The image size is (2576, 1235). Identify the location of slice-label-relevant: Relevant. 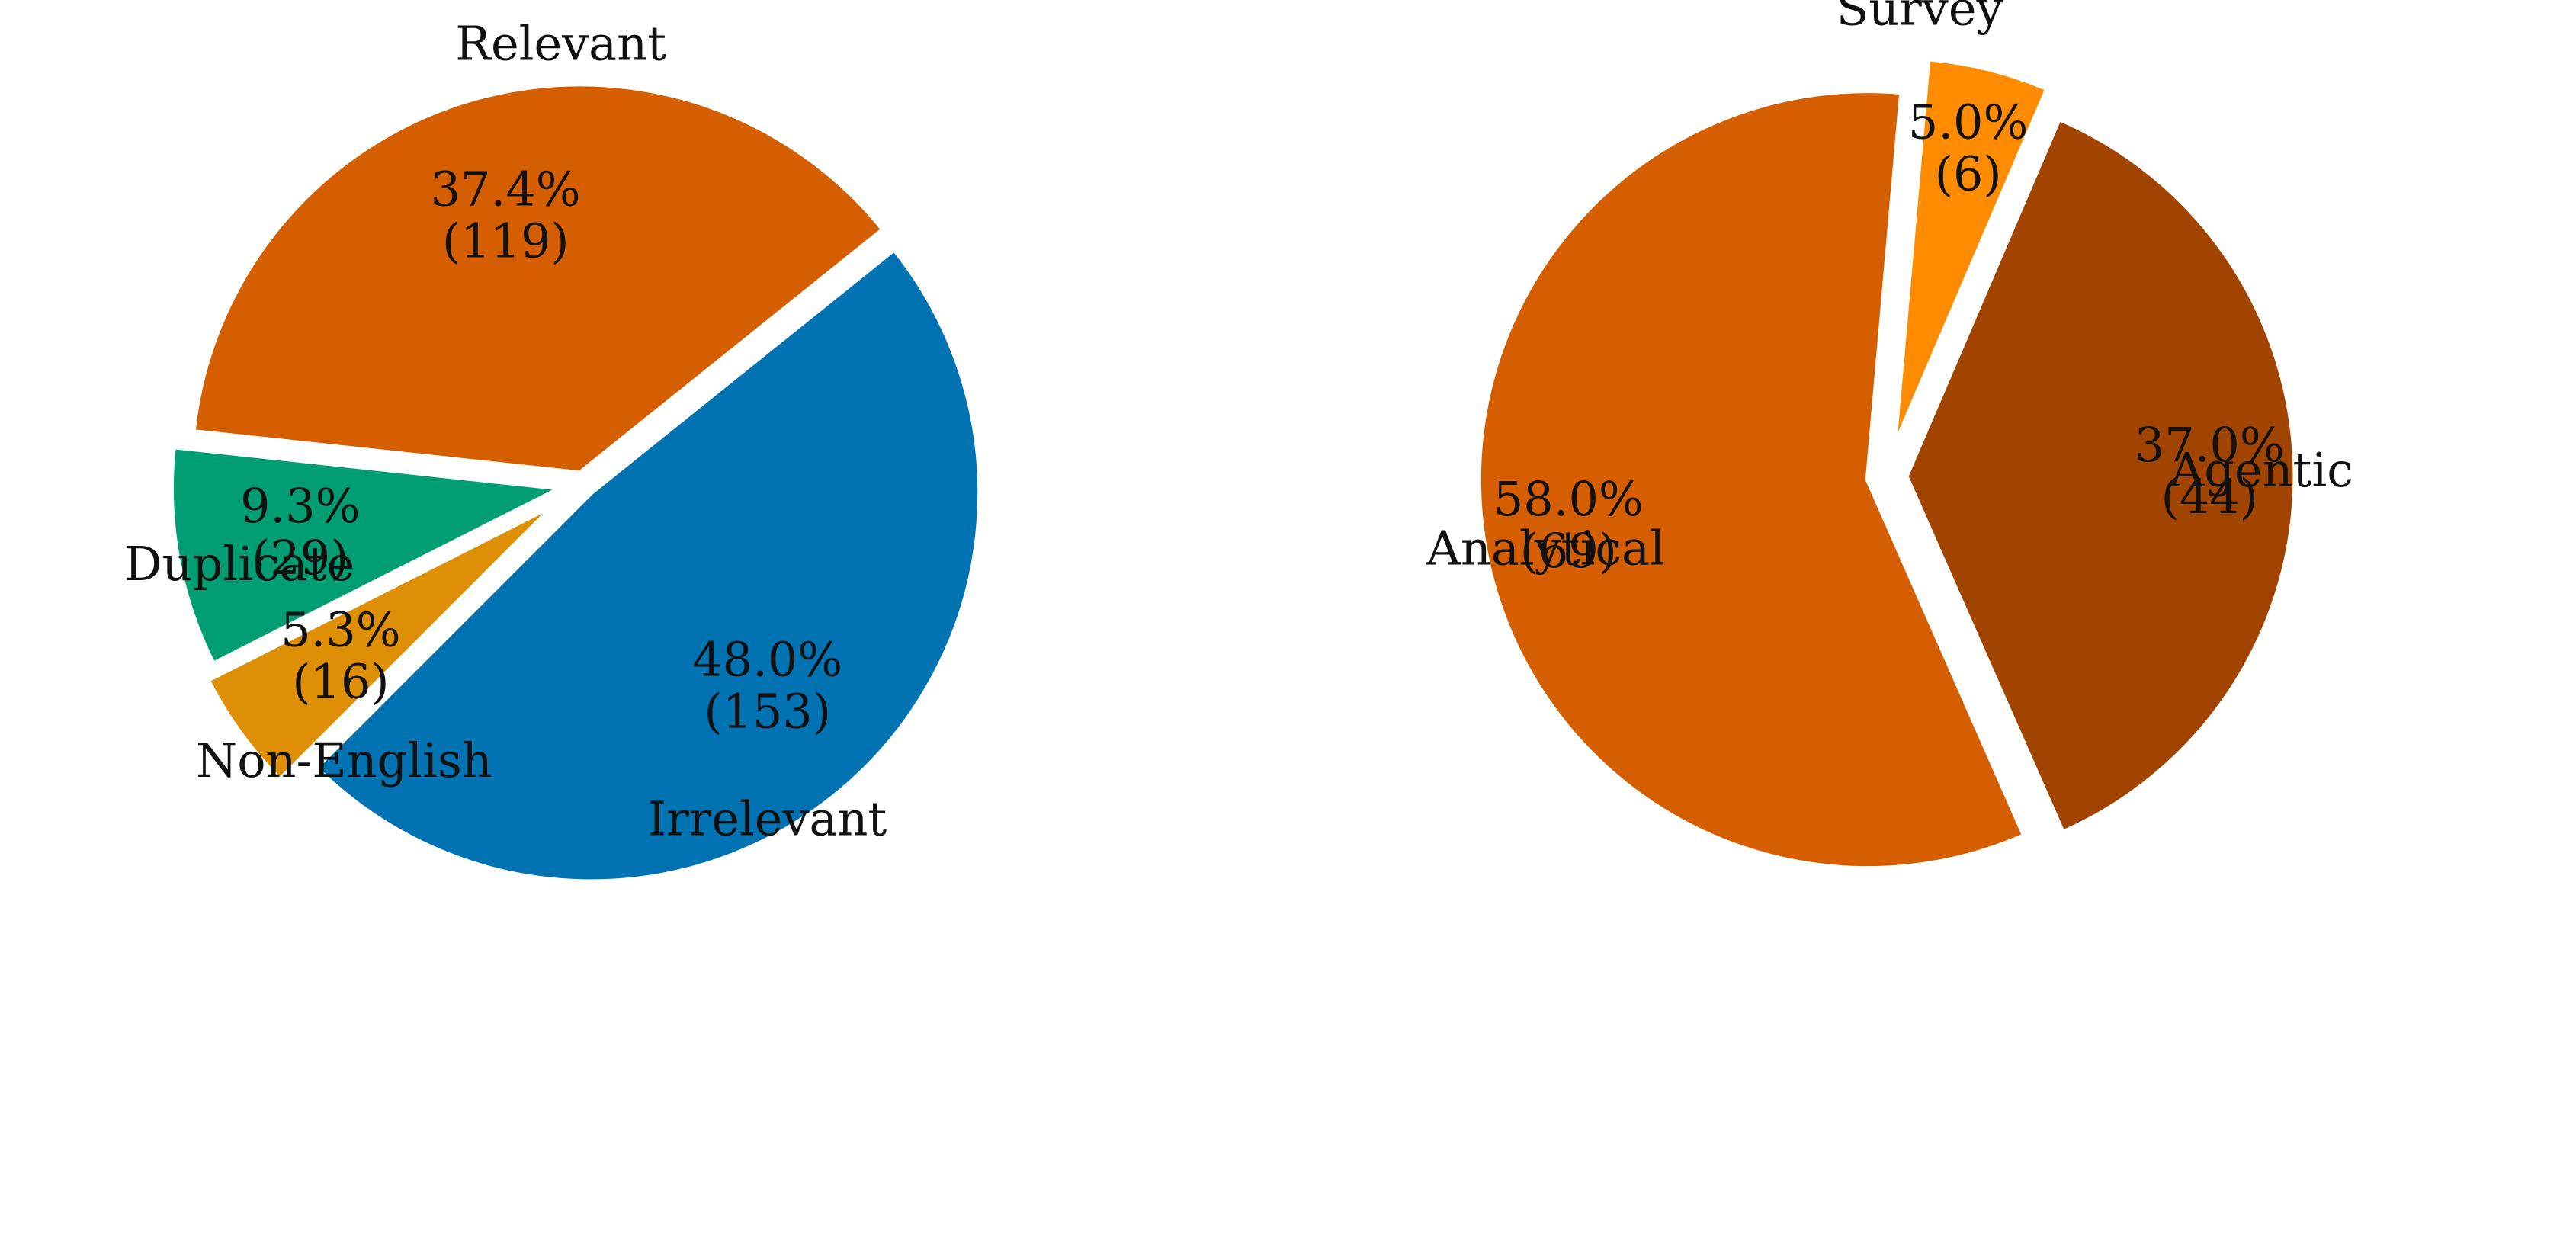
(560, 43).